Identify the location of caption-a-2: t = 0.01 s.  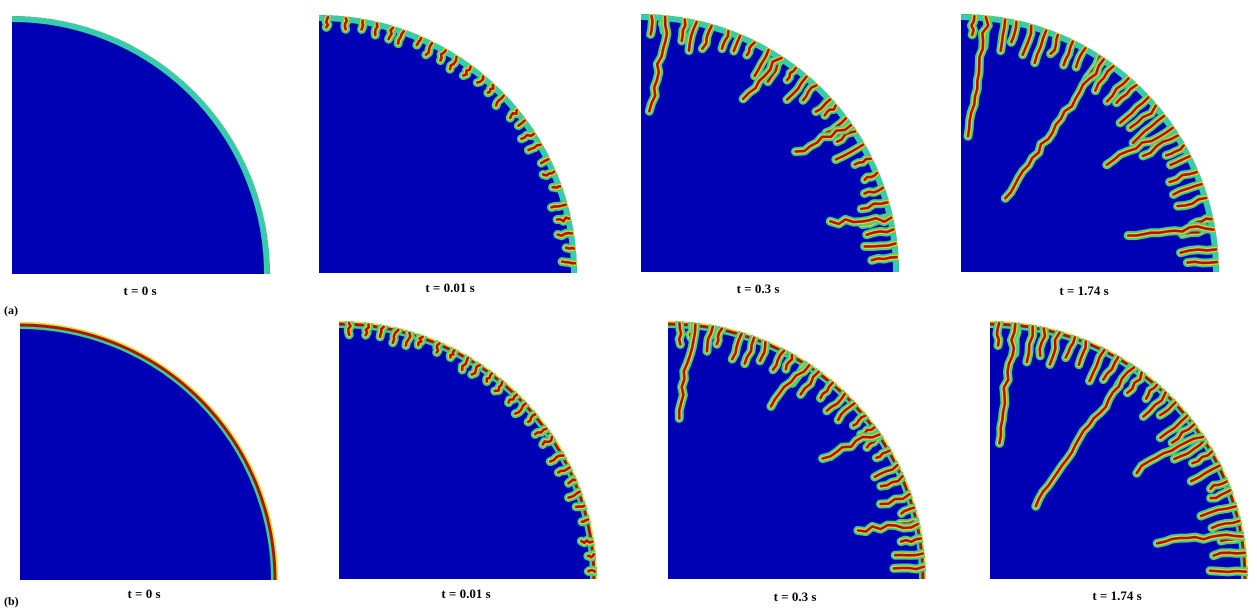
(450, 287).